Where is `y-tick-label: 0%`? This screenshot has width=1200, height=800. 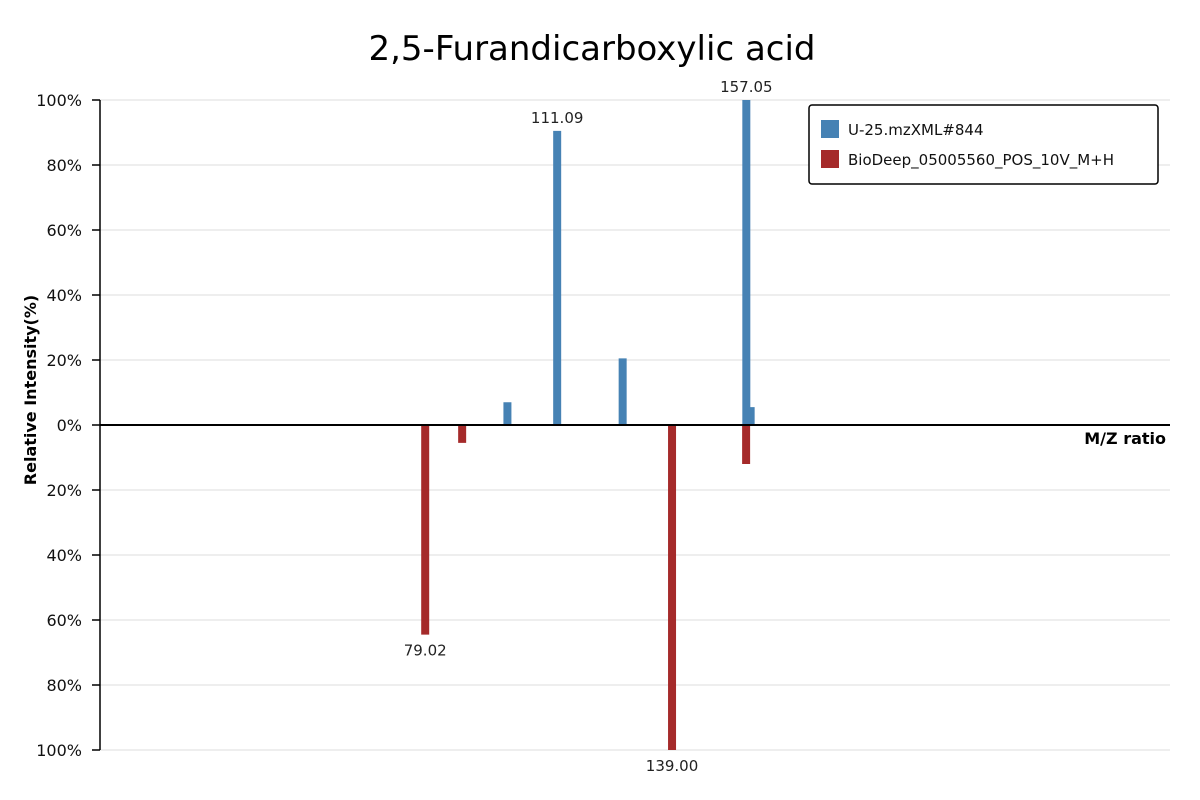
y-tick-label: 0% is located at coordinates (69, 425).